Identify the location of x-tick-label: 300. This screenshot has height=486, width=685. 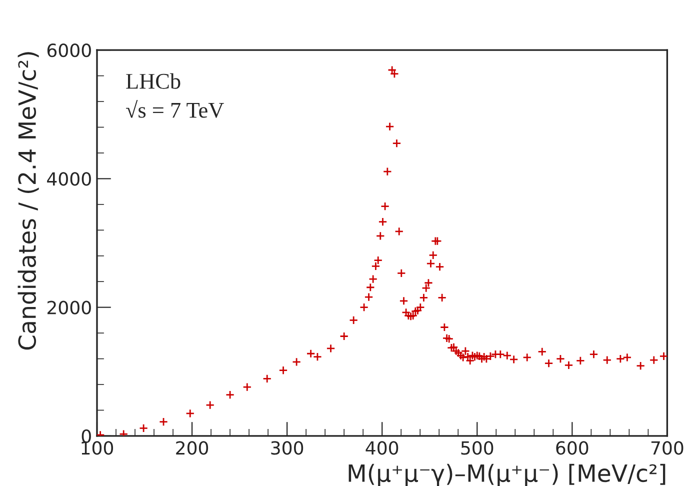
(287, 448).